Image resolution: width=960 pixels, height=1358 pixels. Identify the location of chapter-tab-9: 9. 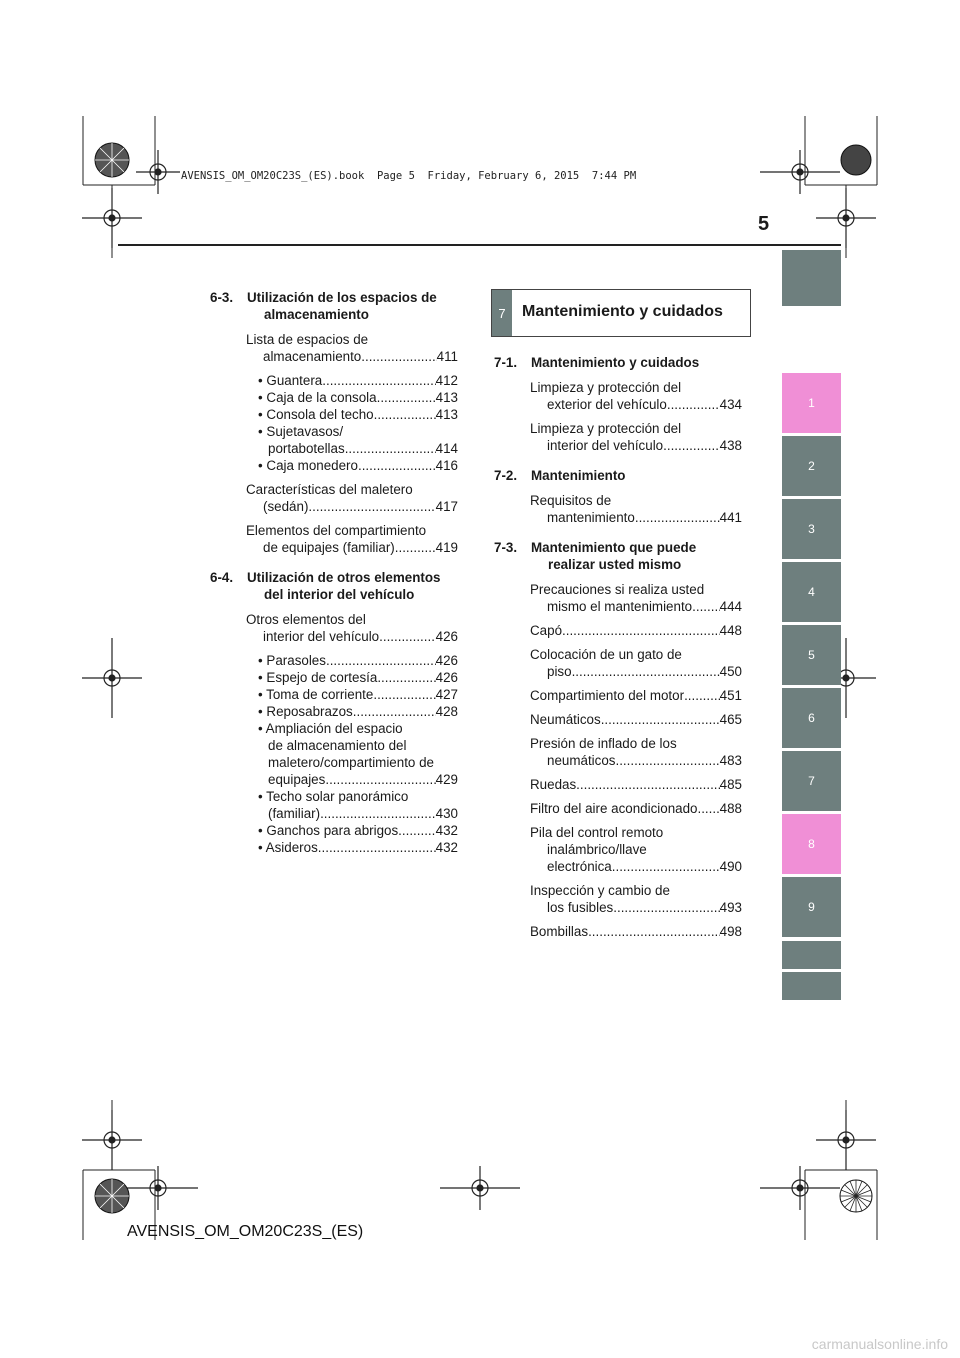
(811, 907).